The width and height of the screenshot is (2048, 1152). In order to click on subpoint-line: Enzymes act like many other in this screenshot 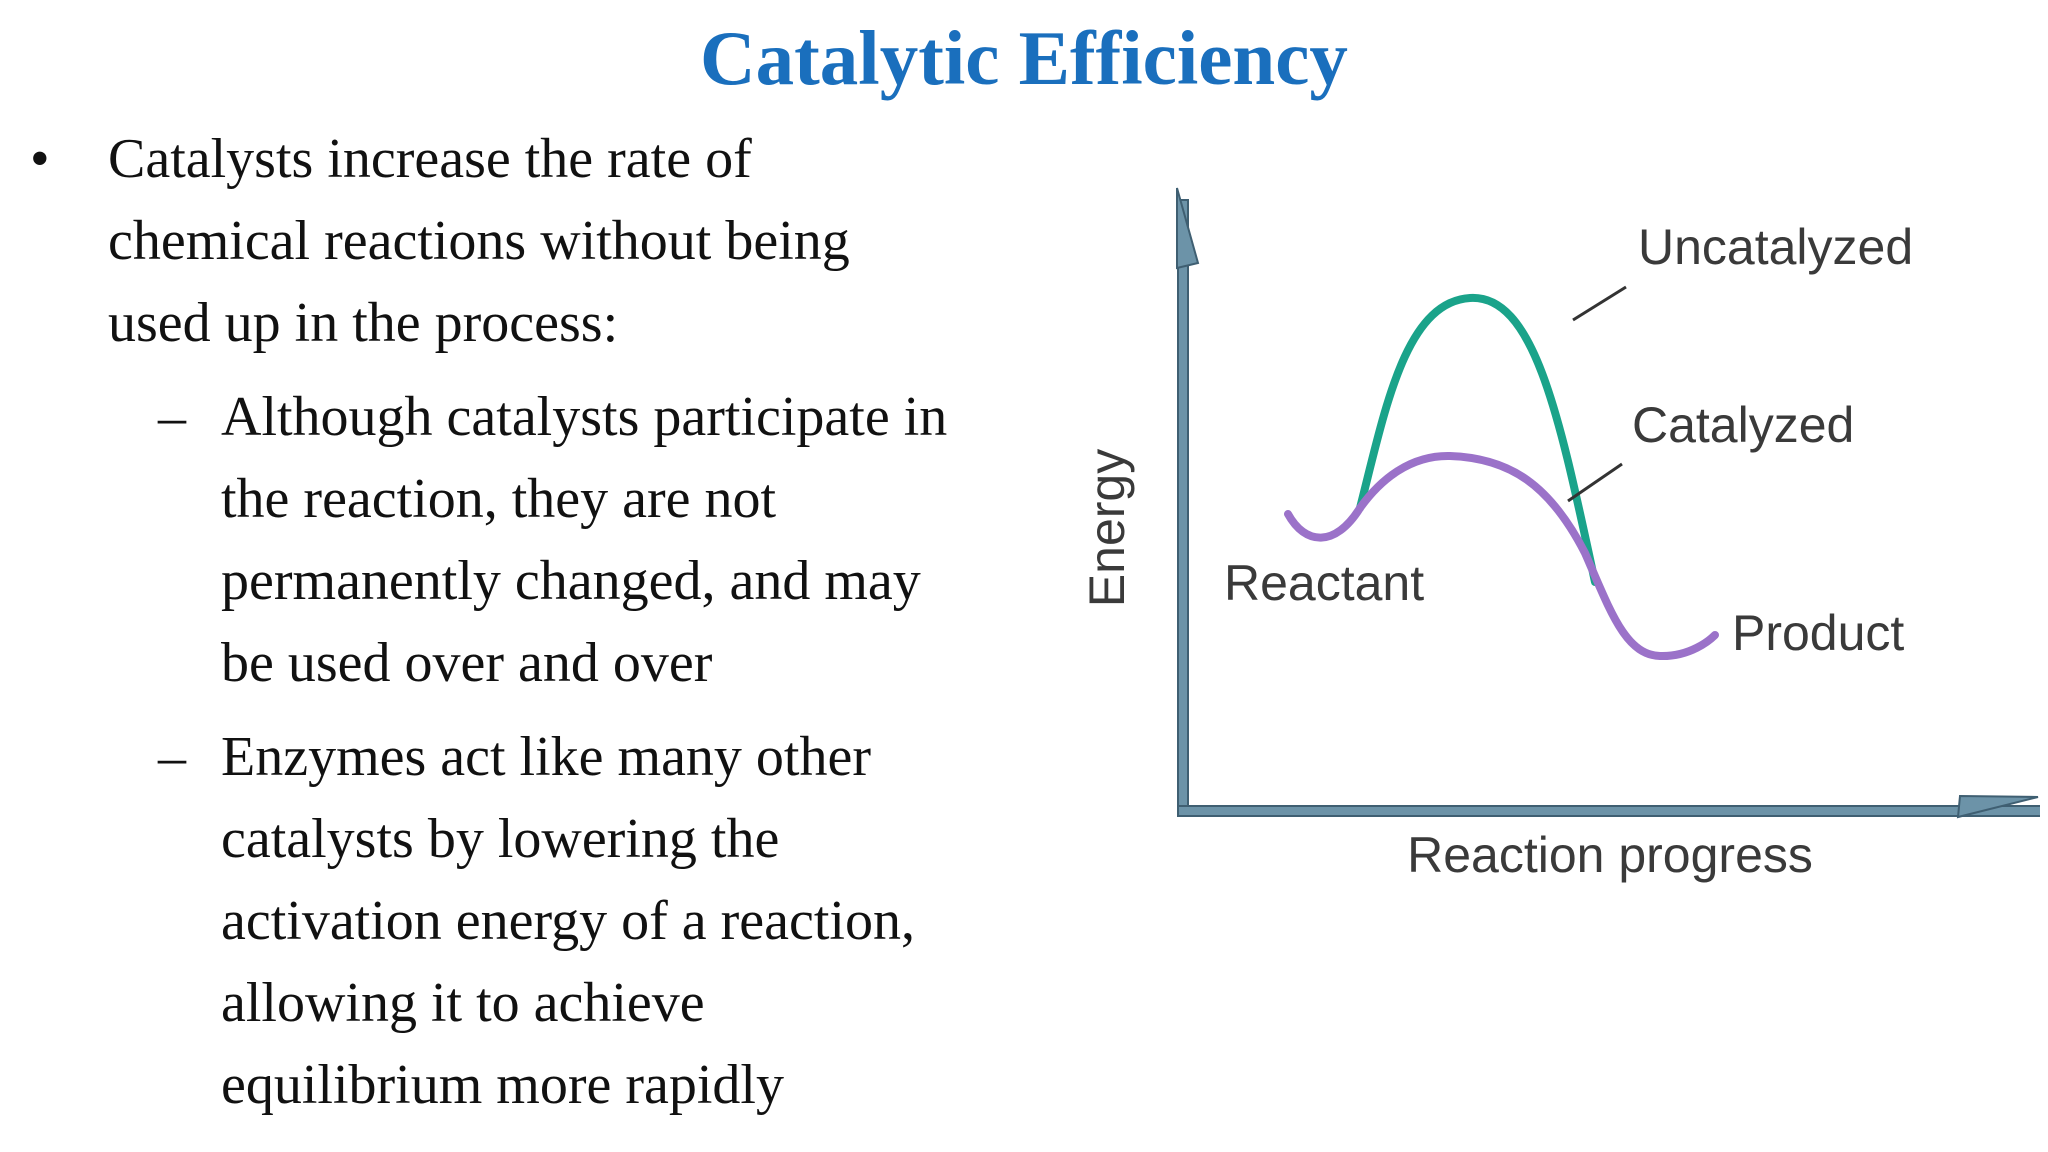, I will do `click(546, 757)`.